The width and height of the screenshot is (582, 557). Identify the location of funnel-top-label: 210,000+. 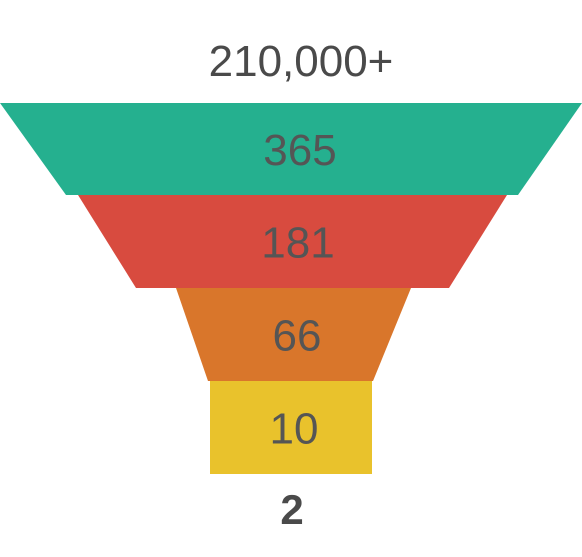
(301, 61).